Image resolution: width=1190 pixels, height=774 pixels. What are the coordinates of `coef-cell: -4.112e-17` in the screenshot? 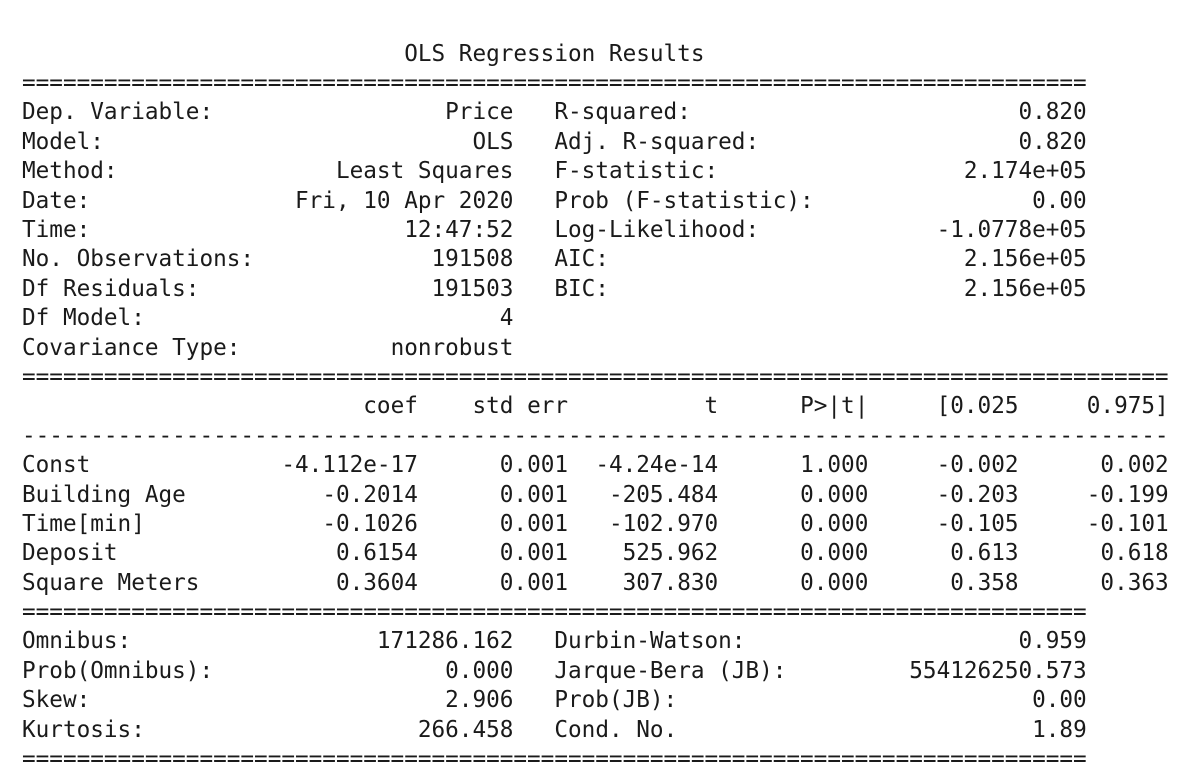 It's located at (349, 465).